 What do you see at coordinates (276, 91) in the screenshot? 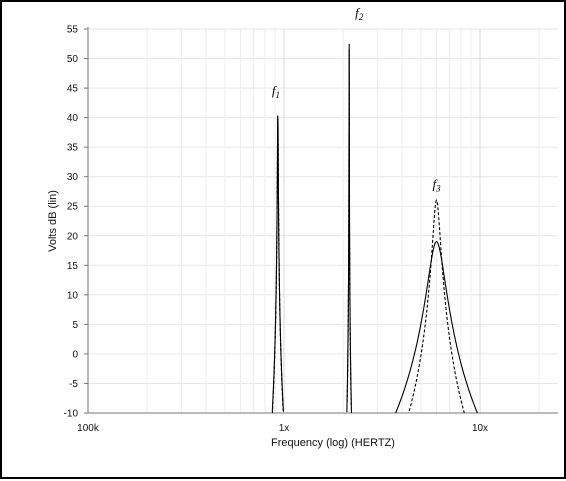
I see `peak-label-f1: f1` at bounding box center [276, 91].